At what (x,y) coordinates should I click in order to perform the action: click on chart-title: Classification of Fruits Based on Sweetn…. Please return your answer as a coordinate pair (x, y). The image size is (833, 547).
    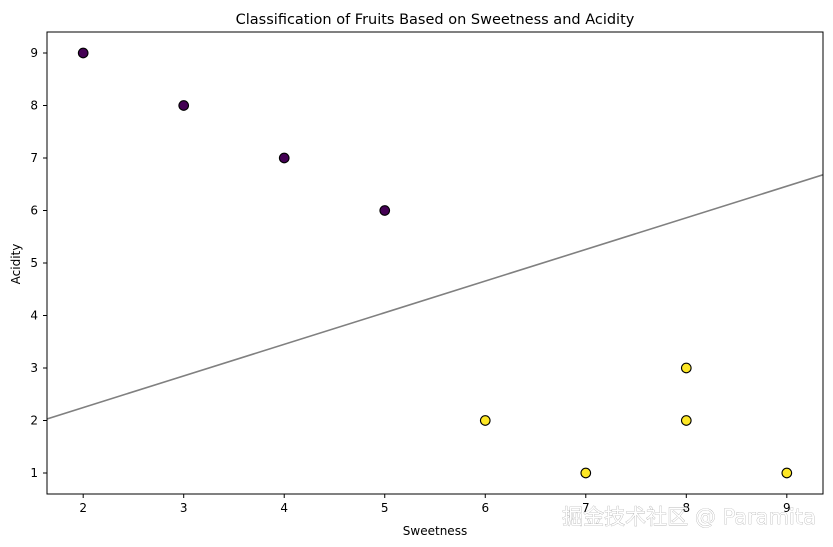
    Looking at the image, I should click on (435, 20).